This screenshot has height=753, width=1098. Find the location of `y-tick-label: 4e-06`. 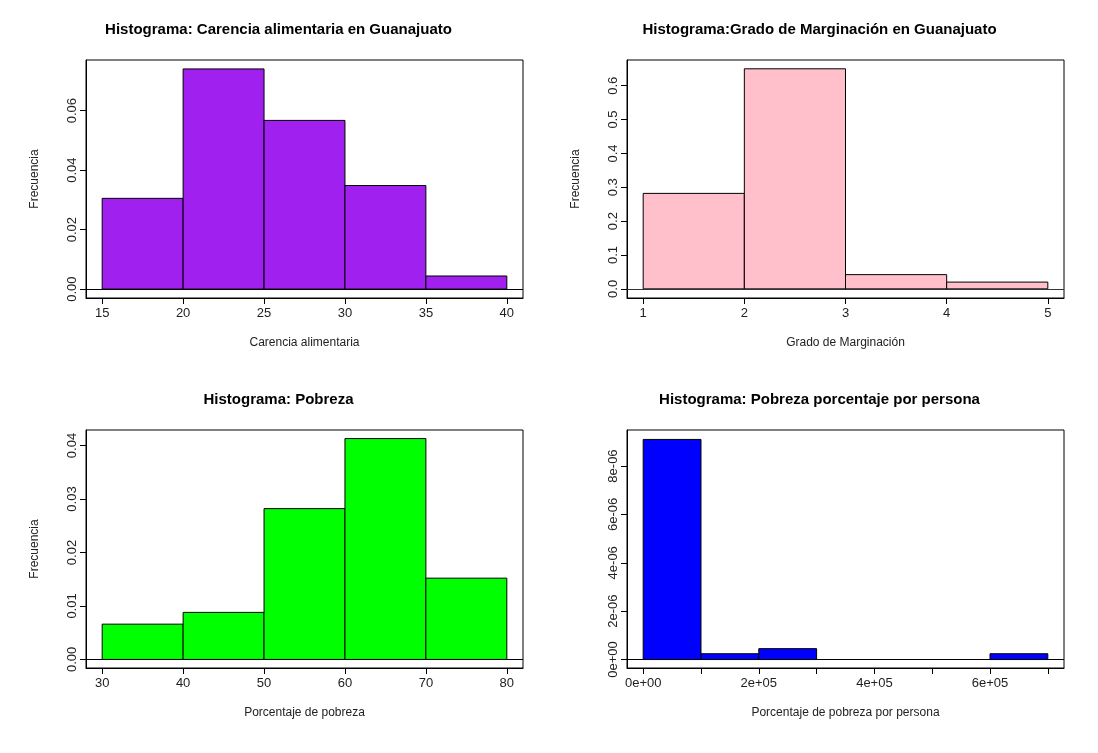

y-tick-label: 4e-06 is located at coordinates (612, 563).